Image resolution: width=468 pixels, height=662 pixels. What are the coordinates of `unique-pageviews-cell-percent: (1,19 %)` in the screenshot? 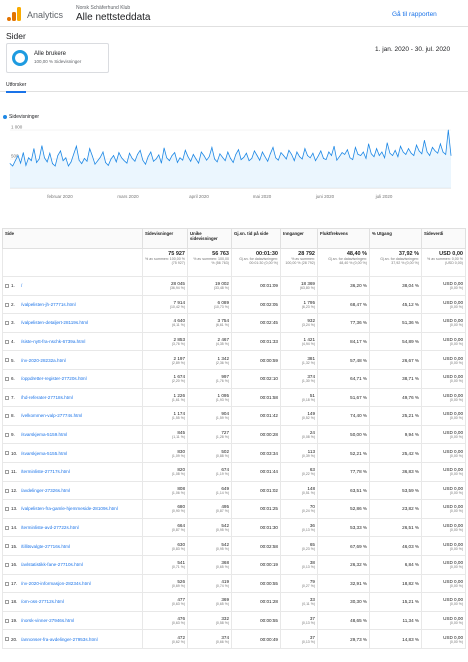 It's located at (222, 474).